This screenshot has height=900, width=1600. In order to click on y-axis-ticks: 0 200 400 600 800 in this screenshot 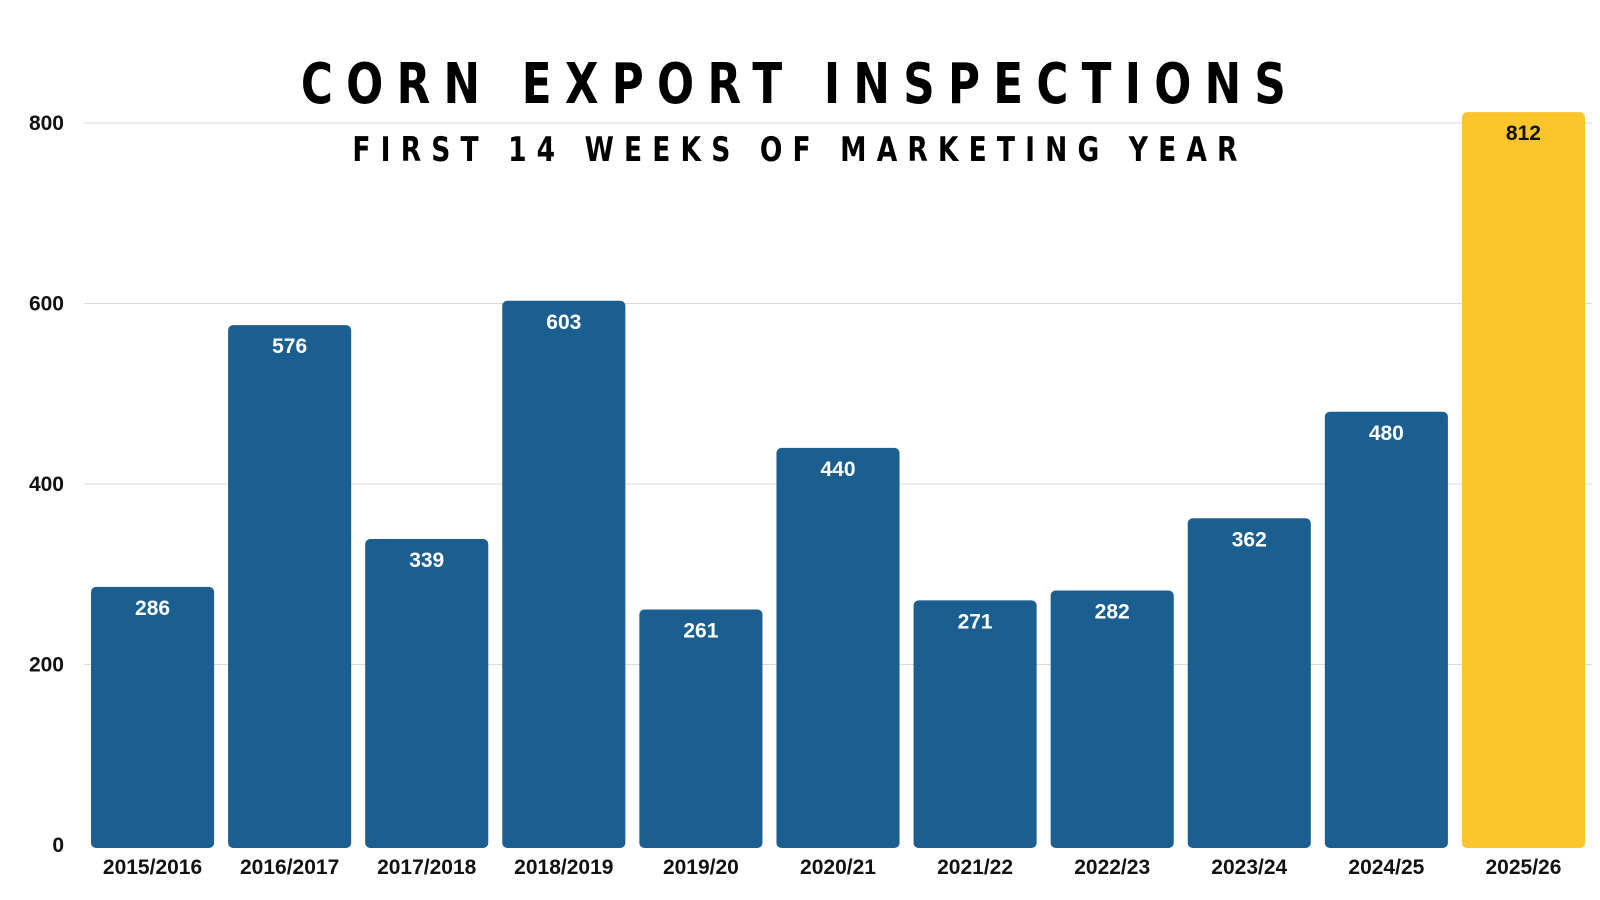, I will do `click(46, 484)`.